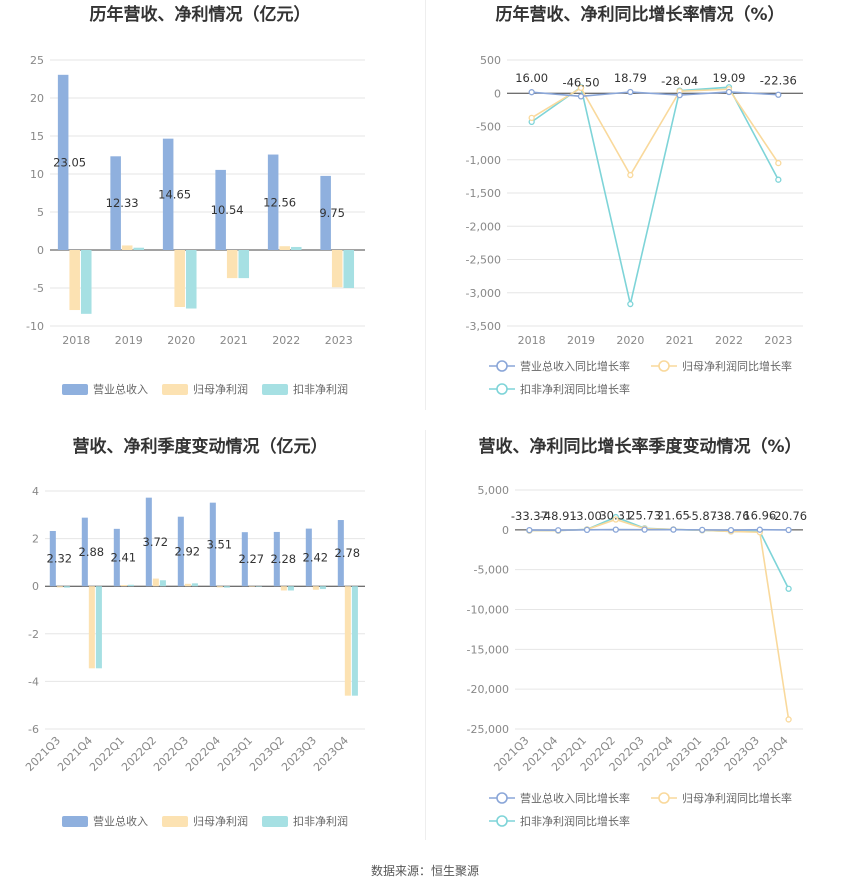  I want to click on y-tick-label: 15, so click(37, 136).